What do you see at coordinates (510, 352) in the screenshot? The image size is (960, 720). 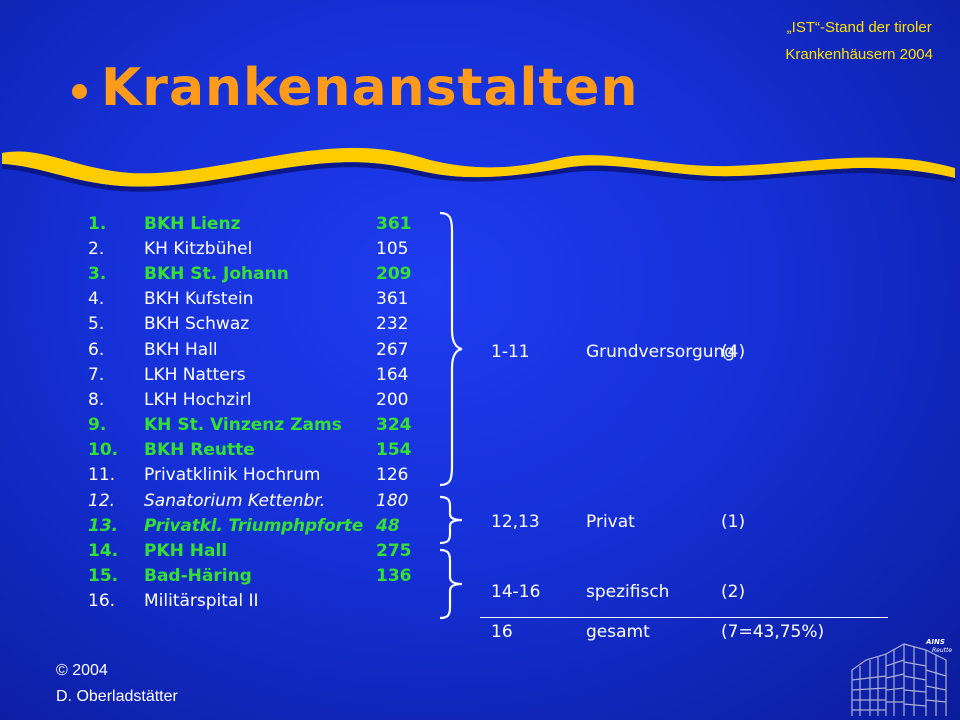 I see `summary-range: 1-11` at bounding box center [510, 352].